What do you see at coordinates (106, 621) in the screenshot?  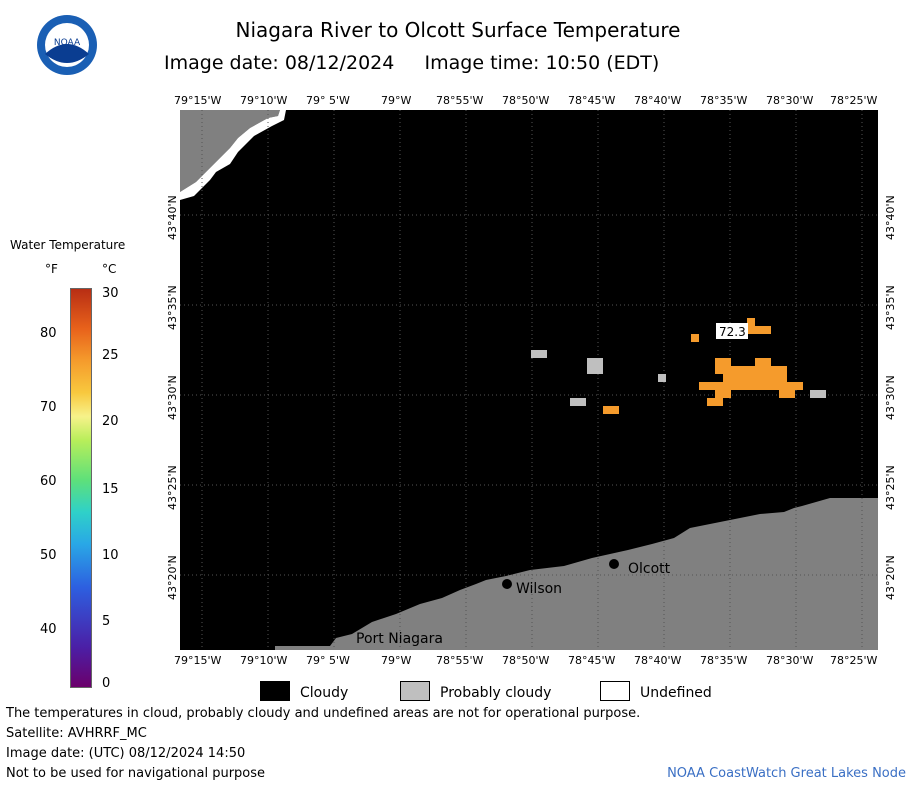 I see `celsius-tick: 5` at bounding box center [106, 621].